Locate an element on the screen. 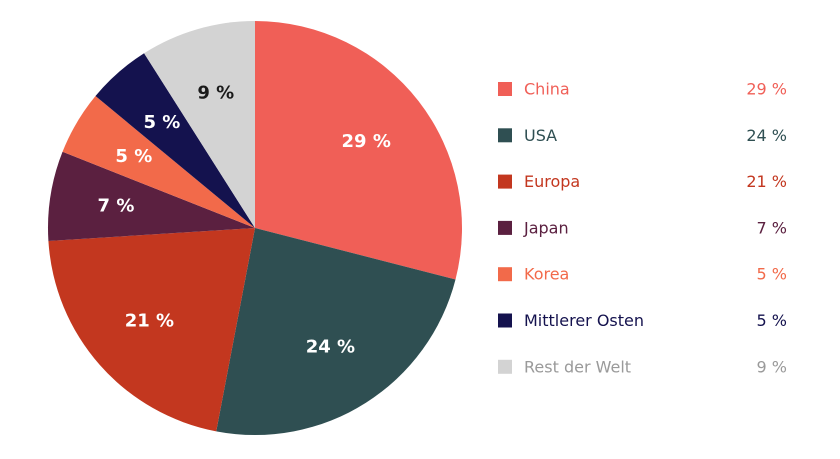  legend-value: 21 % is located at coordinates (766, 181).